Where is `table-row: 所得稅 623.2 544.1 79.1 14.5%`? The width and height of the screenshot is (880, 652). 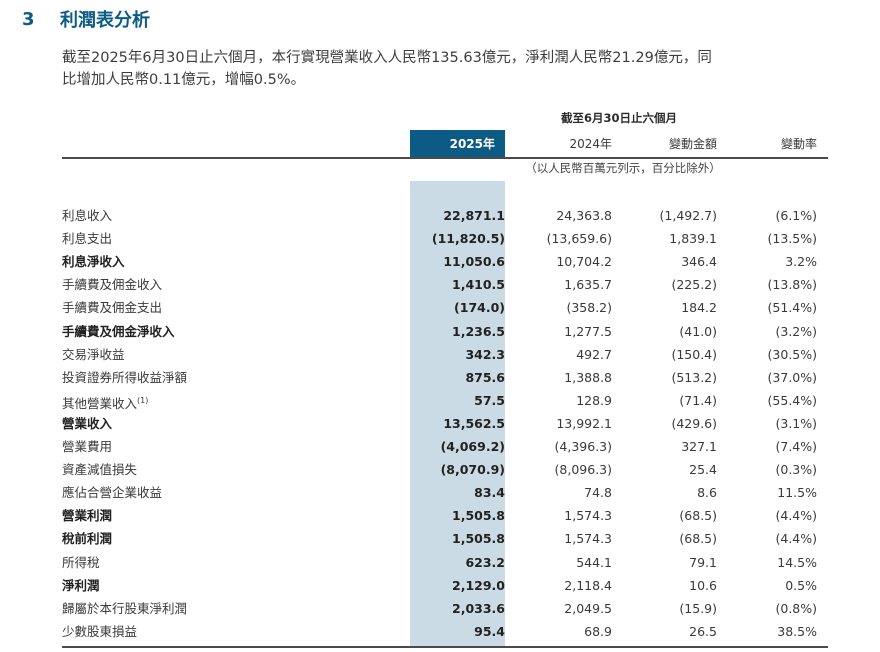
table-row: 所得稅 623.2 544.1 79.1 14.5% is located at coordinates (440, 562).